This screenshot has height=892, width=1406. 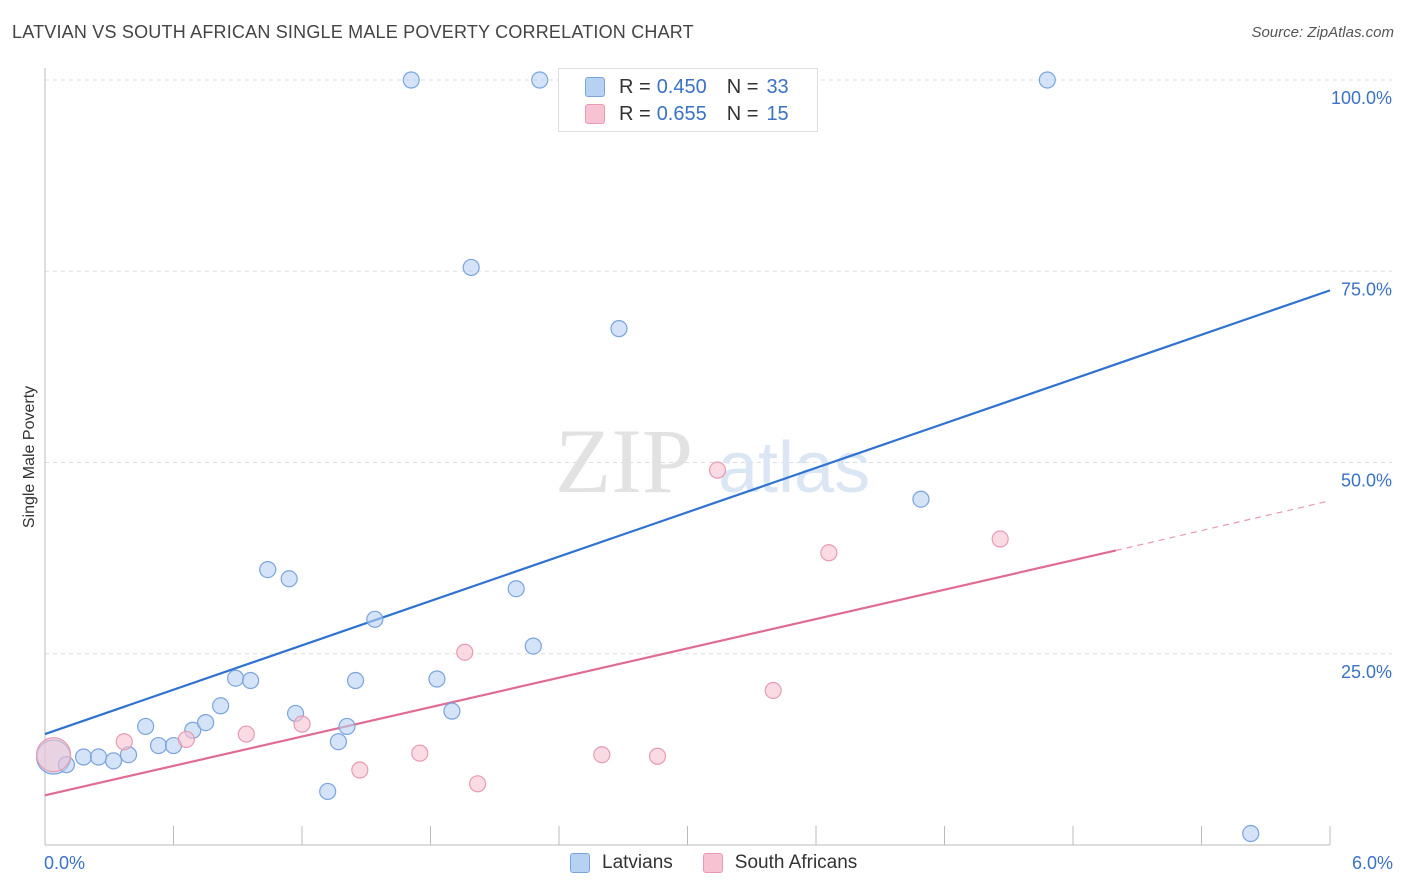 I want to click on y-tick-label-25: 25.0%, so click(x=1366, y=672).